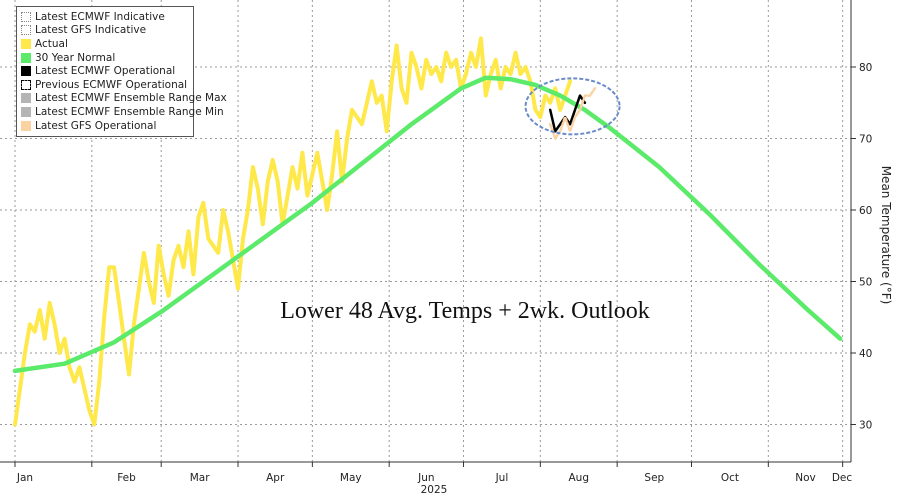  I want to click on x-tick-label: May, so click(351, 478).